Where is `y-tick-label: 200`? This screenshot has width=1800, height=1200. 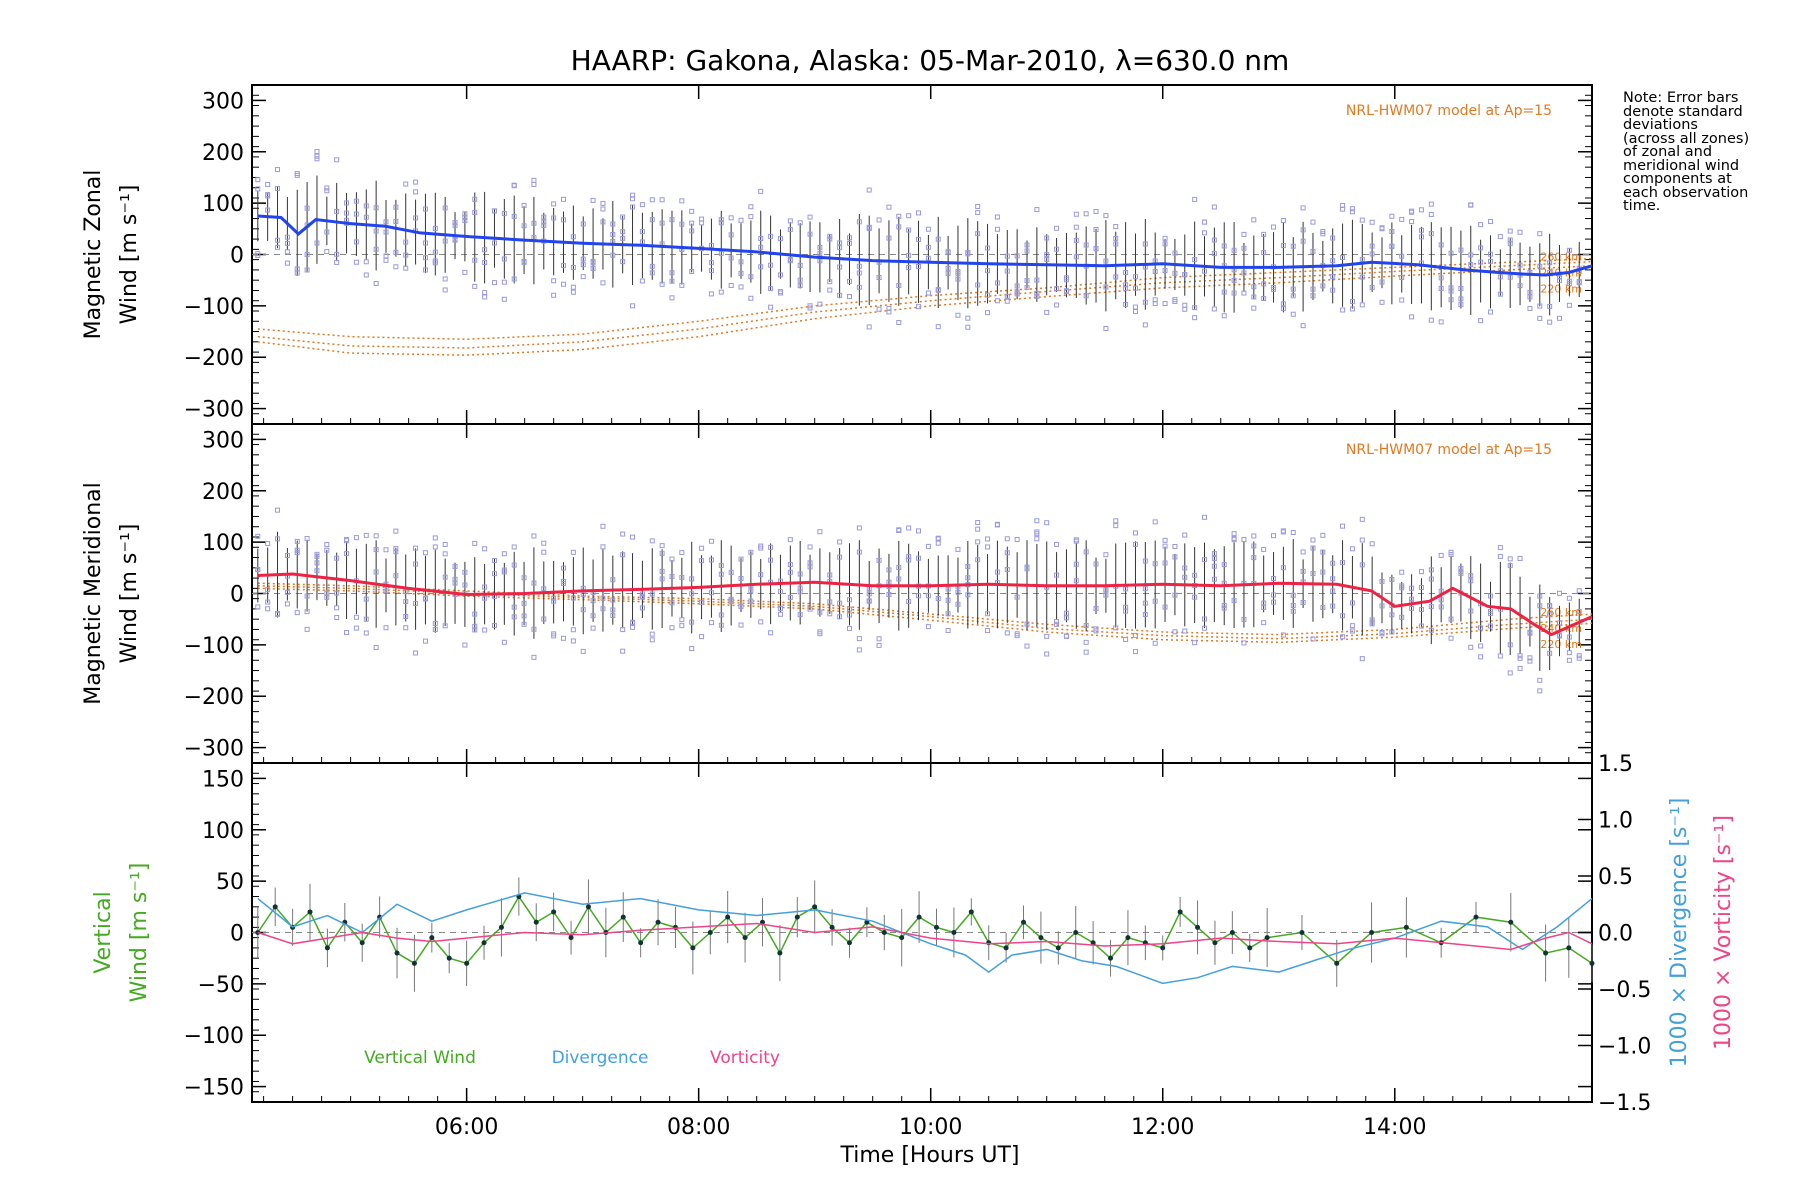 y-tick-label: 200 is located at coordinates (223, 492).